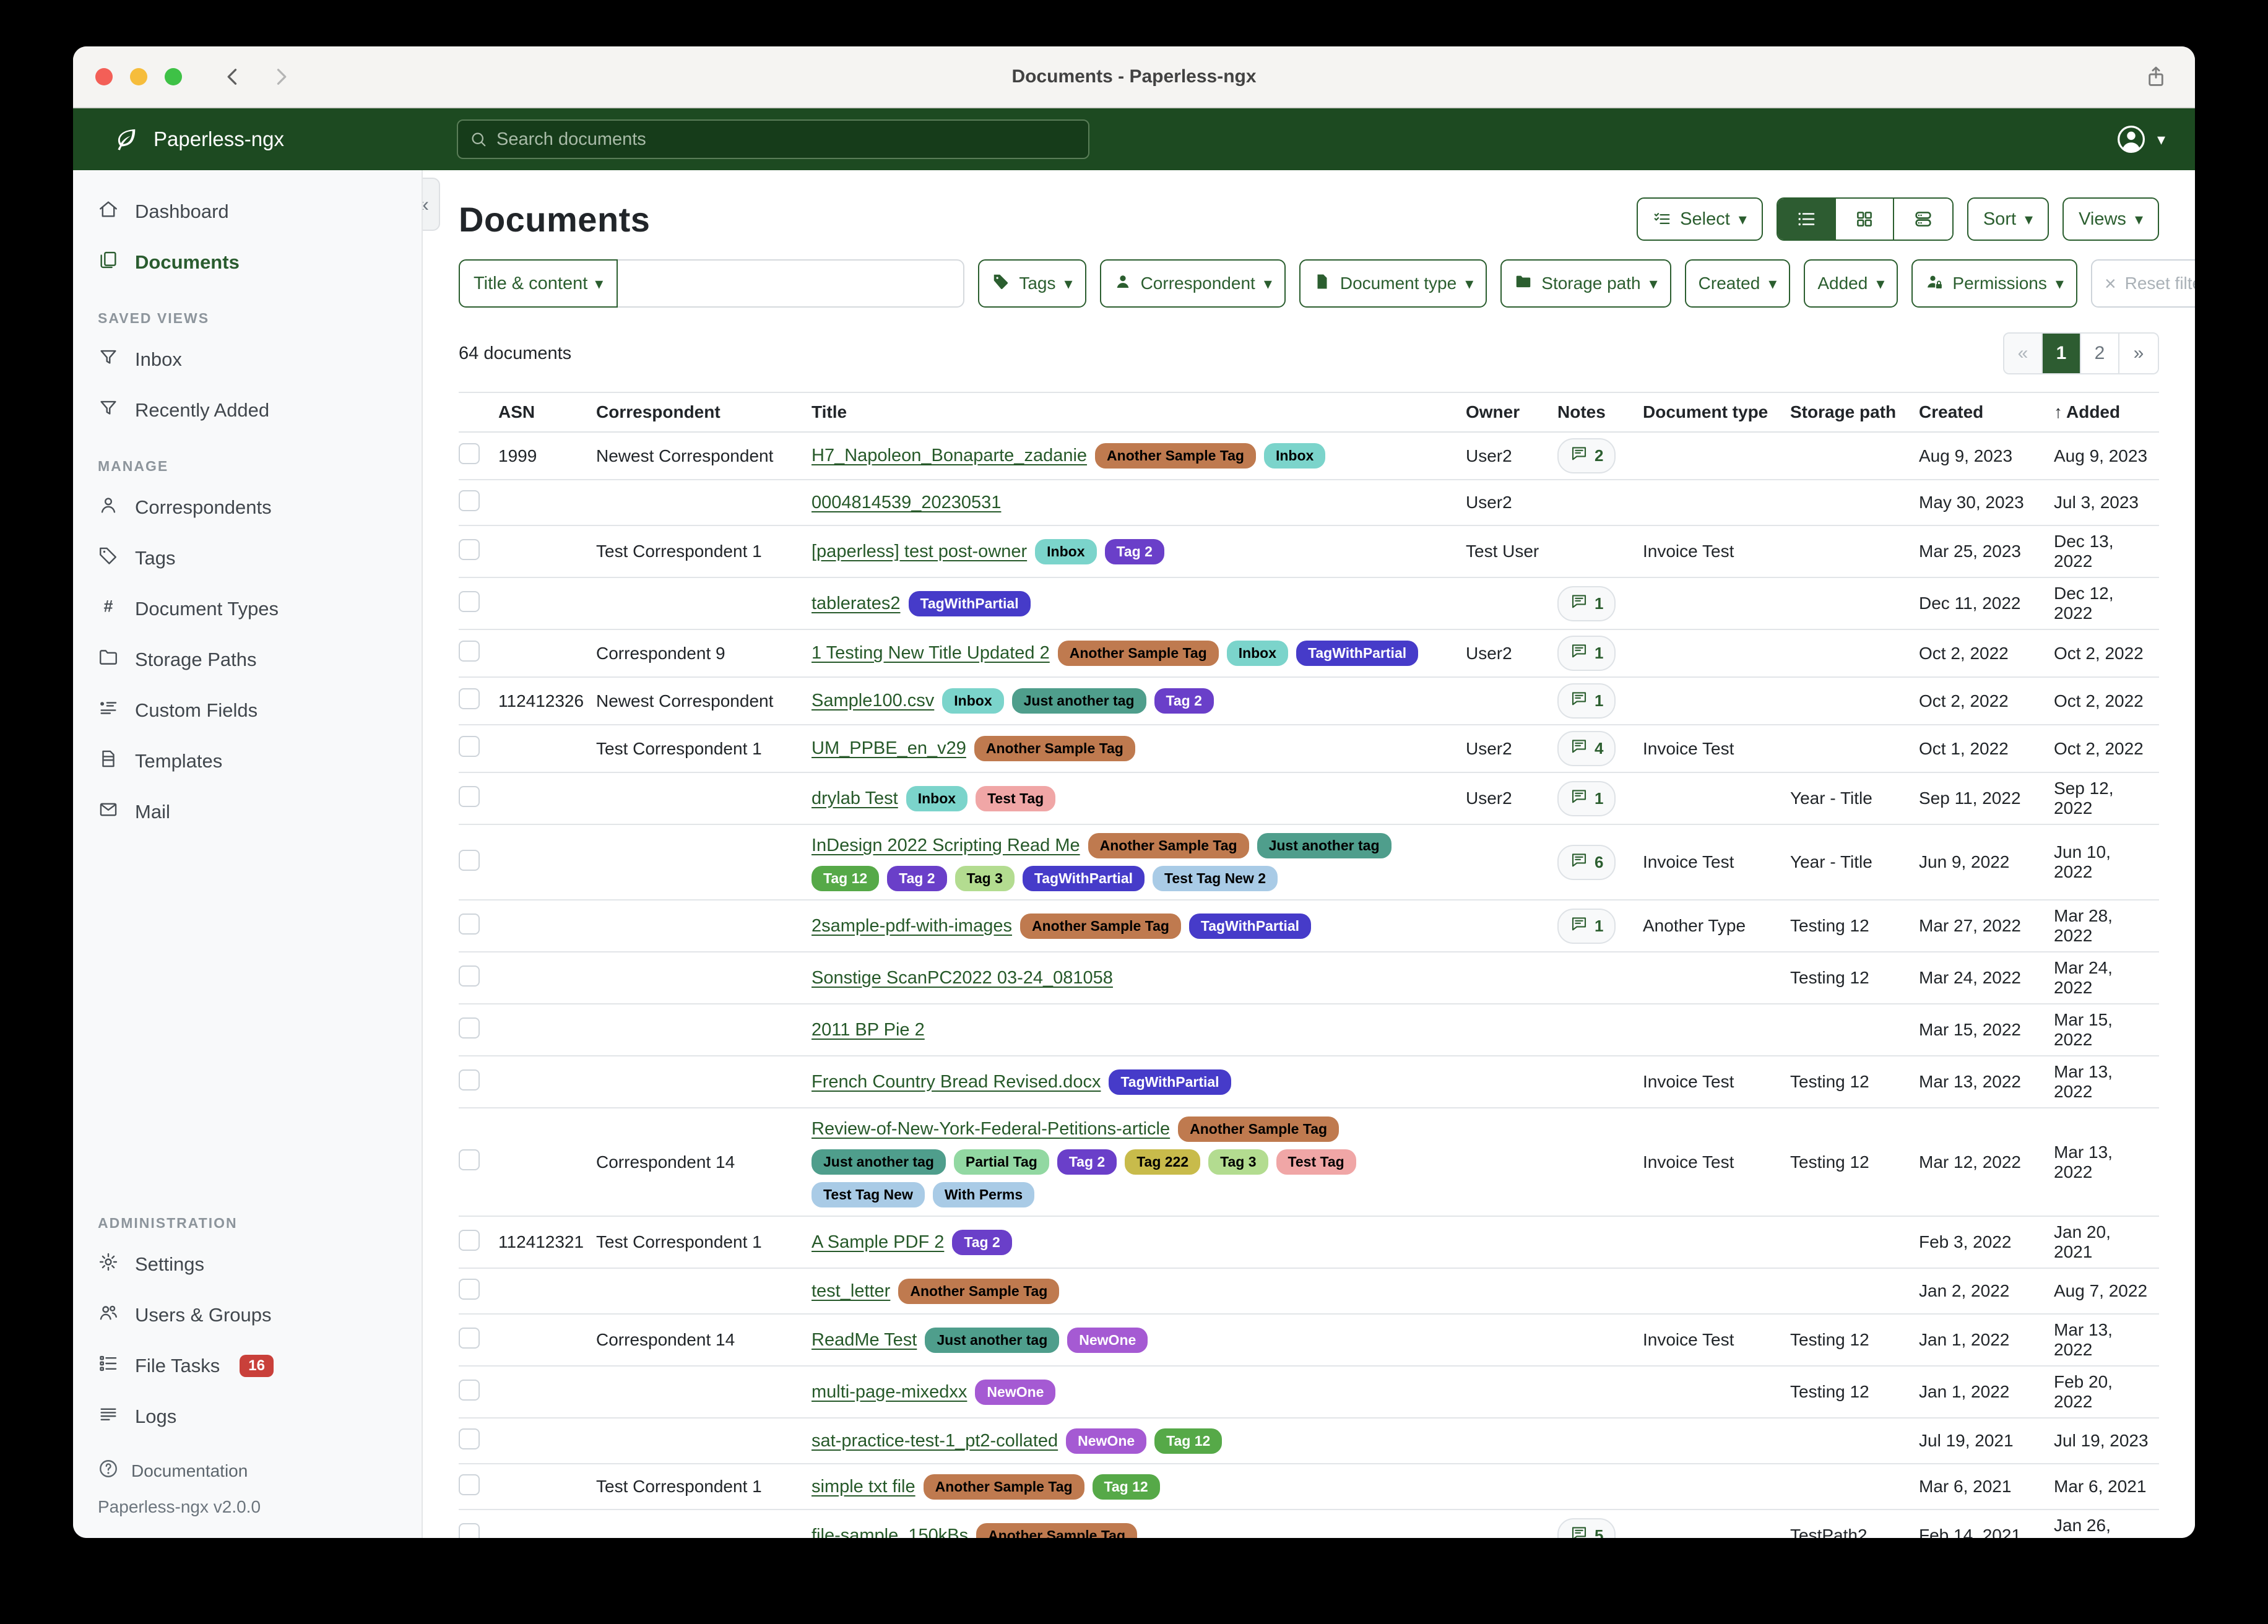 This screenshot has width=2268, height=1624. What do you see at coordinates (138, 76) in the screenshot?
I see `minimize-window-button` at bounding box center [138, 76].